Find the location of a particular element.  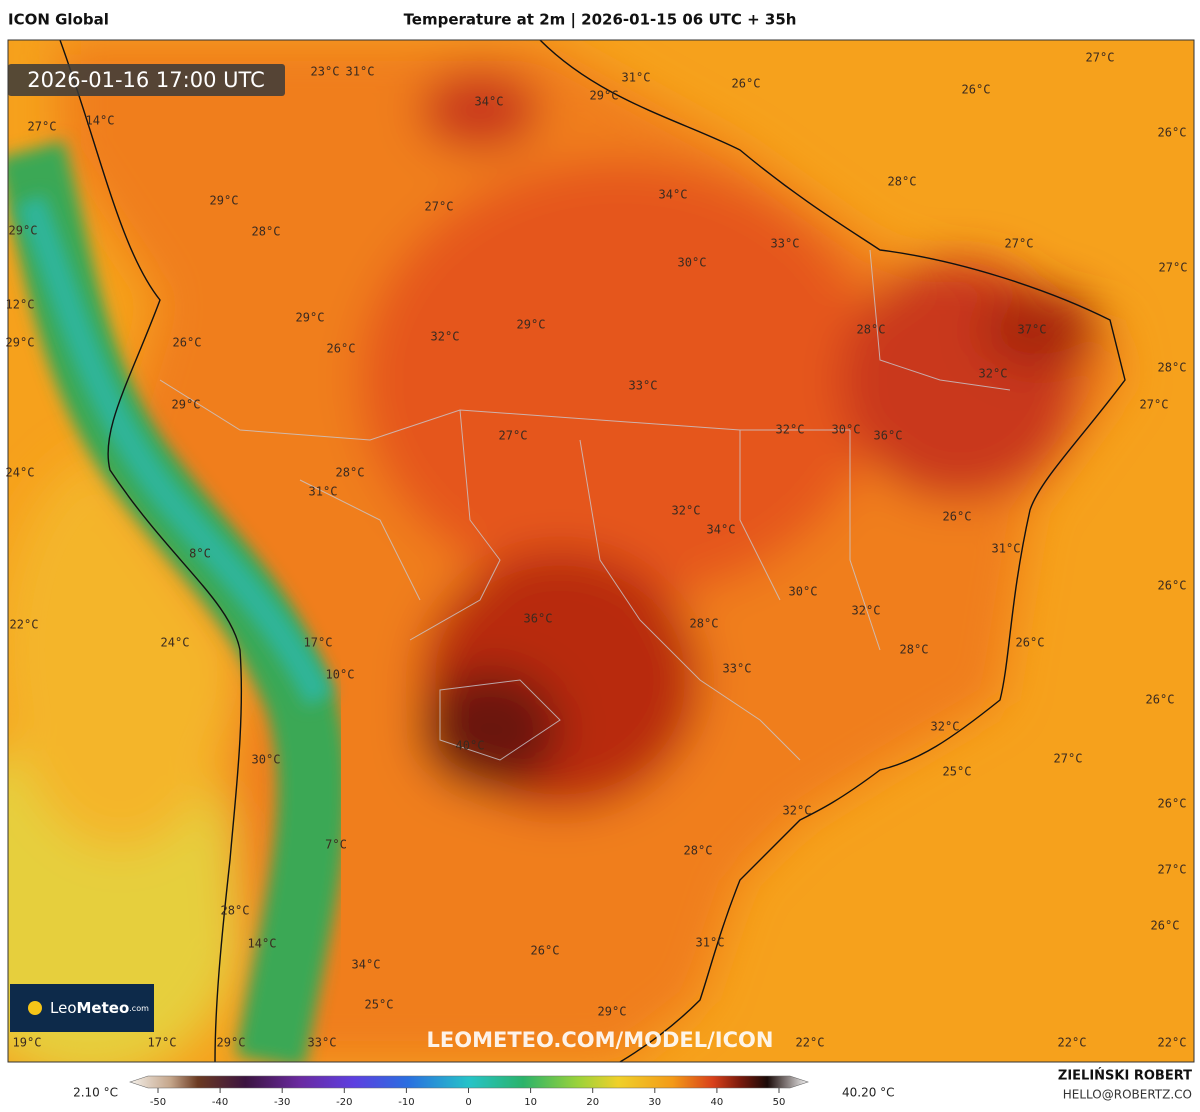

logo: LeoMeteo.com is located at coordinates (82, 1008).